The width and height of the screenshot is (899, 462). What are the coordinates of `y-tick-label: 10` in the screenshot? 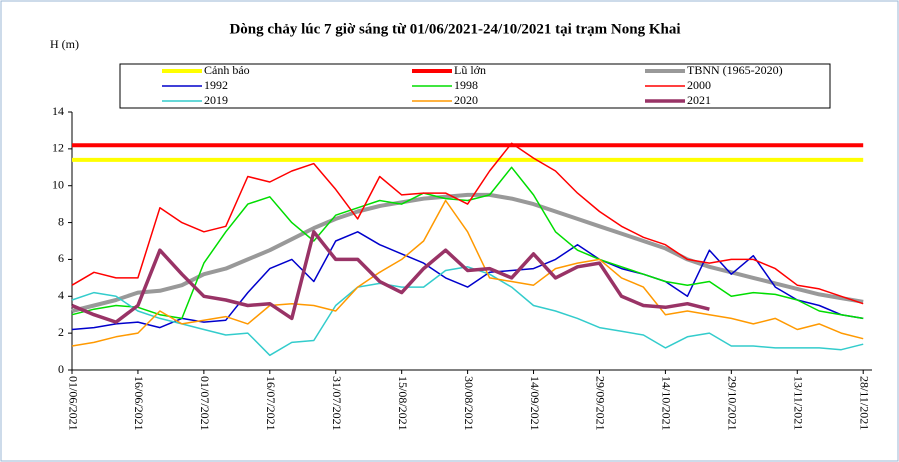 It's located at (58, 184).